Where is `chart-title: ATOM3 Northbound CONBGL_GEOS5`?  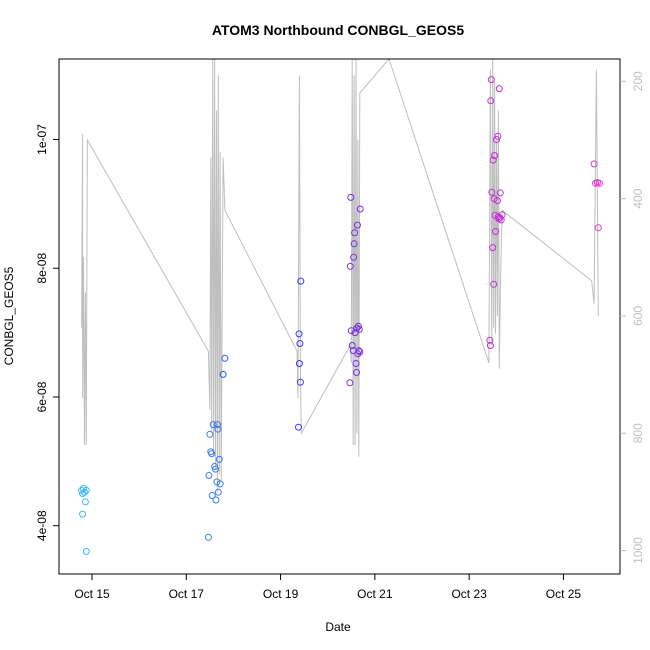
chart-title: ATOM3 Northbound CONBGL_GEOS5 is located at coordinates (338, 30).